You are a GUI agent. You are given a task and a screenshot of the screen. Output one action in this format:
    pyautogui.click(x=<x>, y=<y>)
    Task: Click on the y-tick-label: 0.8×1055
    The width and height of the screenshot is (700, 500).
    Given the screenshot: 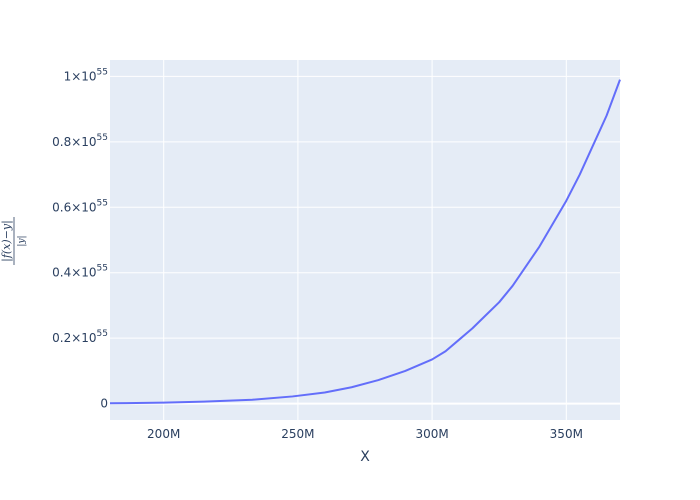 What is the action you would take?
    pyautogui.click(x=80, y=141)
    